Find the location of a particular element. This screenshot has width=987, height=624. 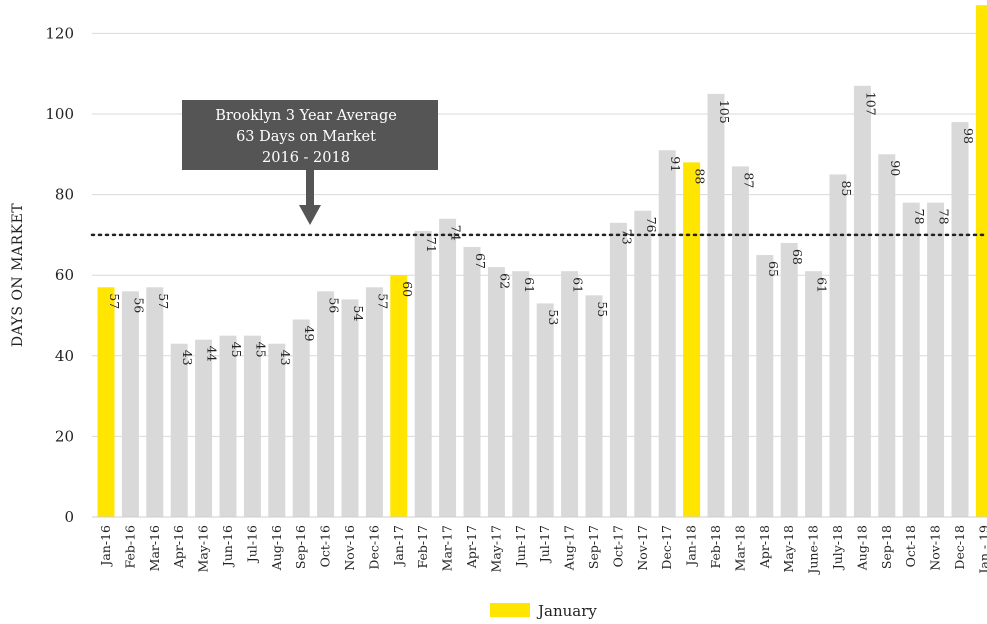

x-tick-label: Nov-18 is located at coordinates (935, 548).